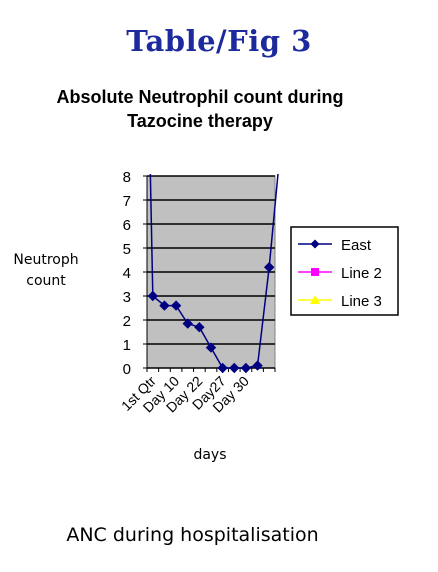 The image size is (438, 572). I want to click on y-tick-label: 1, so click(127, 345).